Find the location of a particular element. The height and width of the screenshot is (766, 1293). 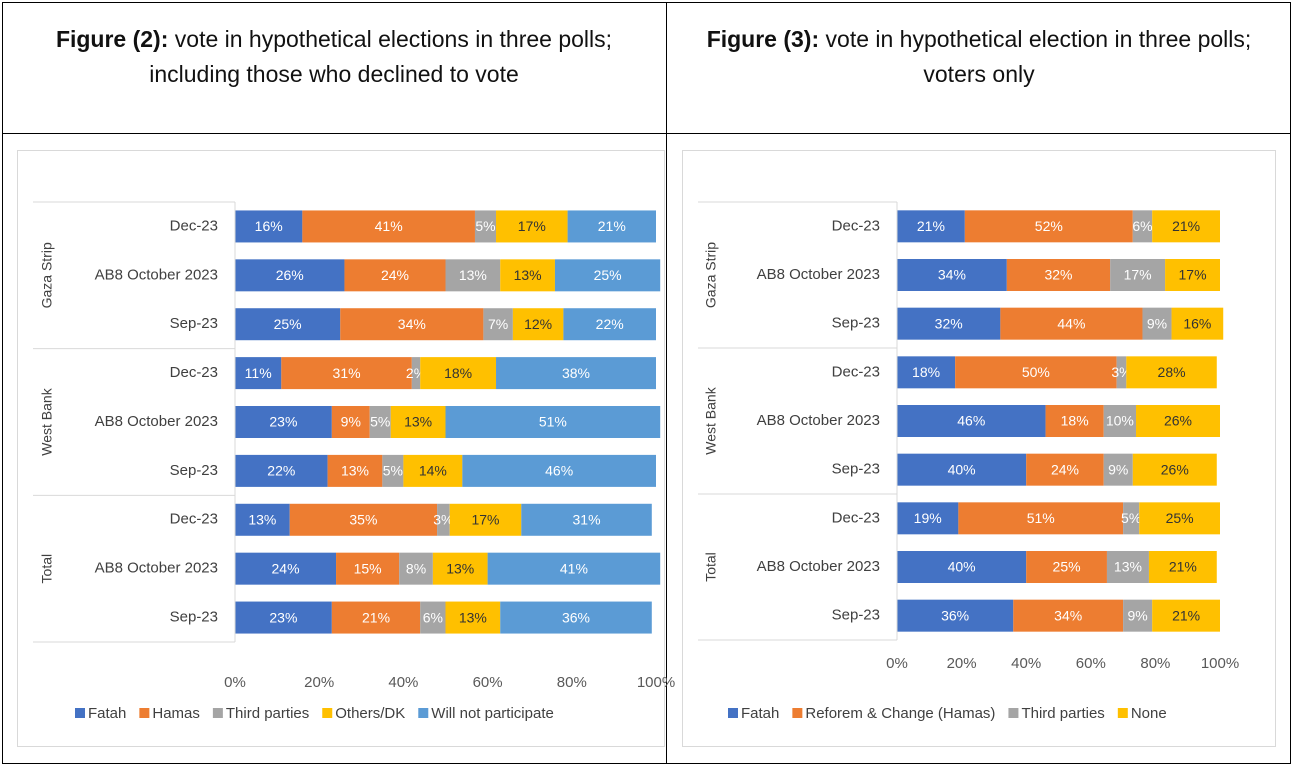

category-label: Dec-23 is located at coordinates (194, 372).